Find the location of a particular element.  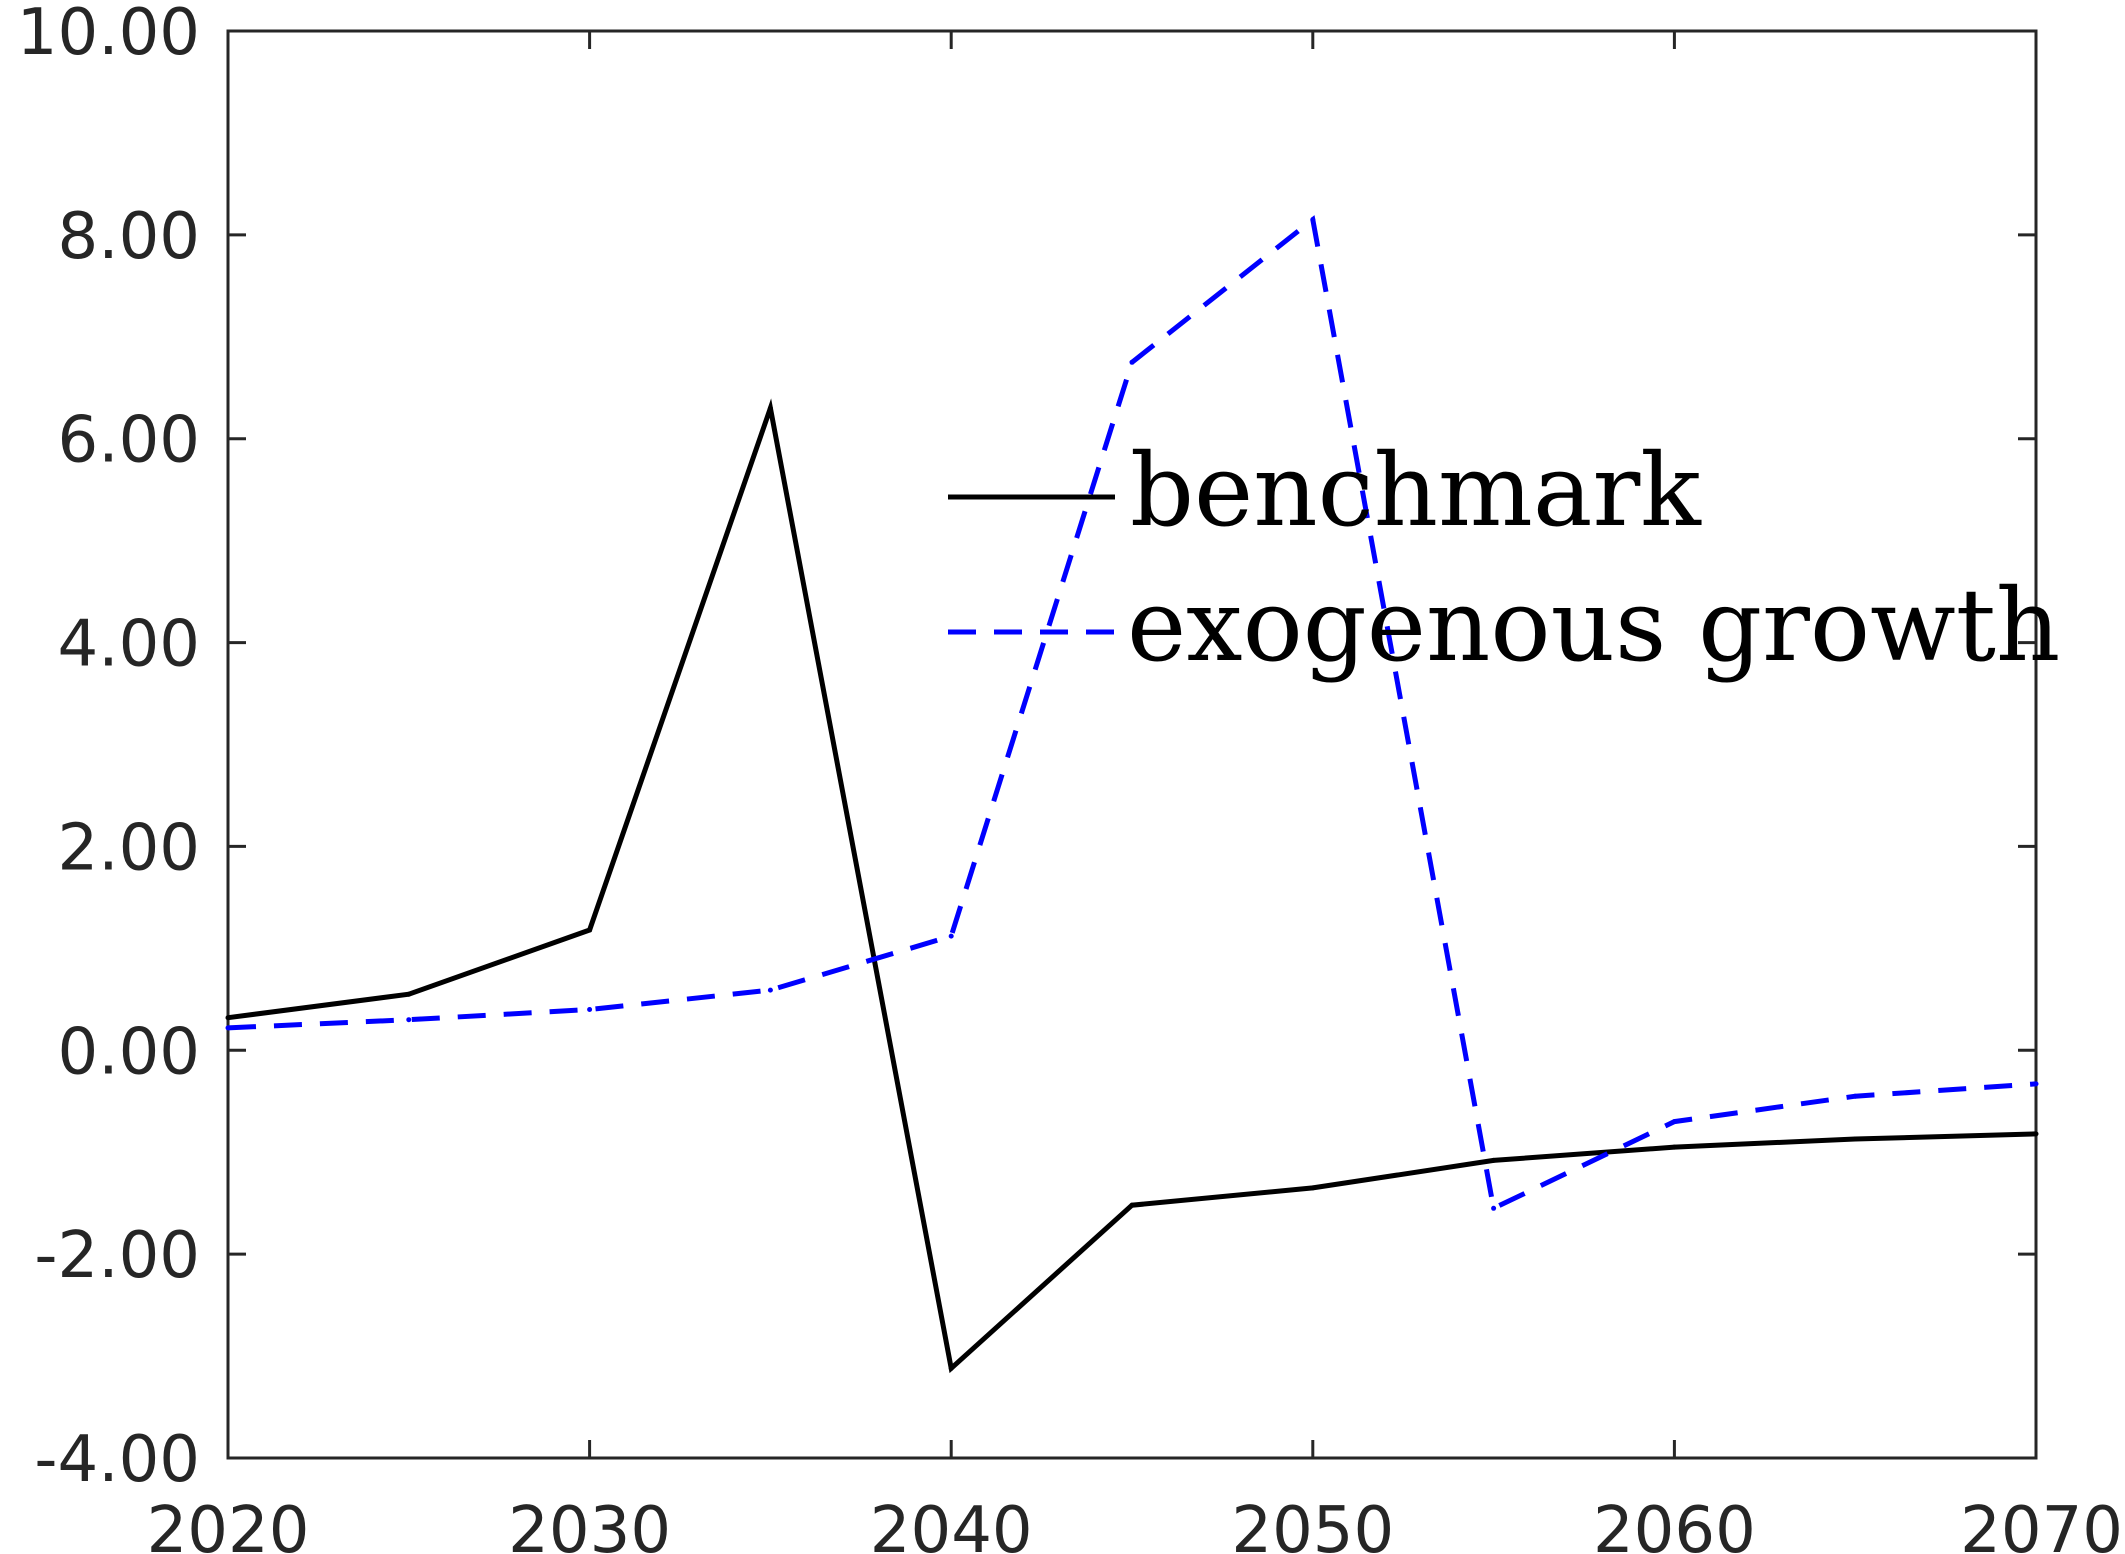

y-tick-label: -4.00 is located at coordinates (117, 1460).